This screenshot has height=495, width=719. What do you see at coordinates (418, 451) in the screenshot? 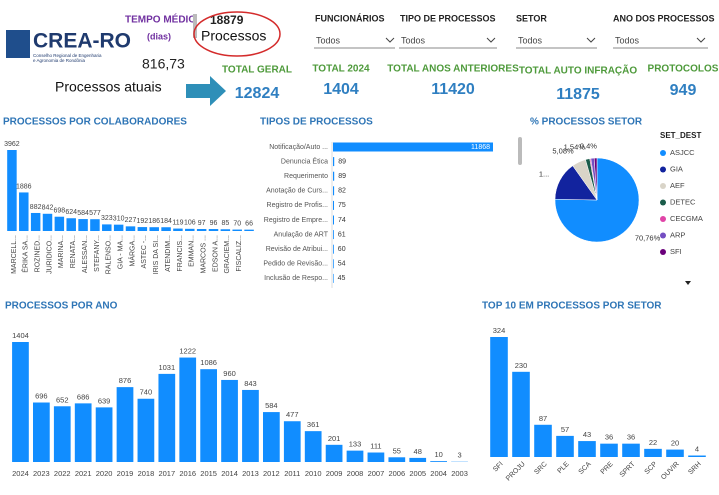
I see `data-label: 48` at bounding box center [418, 451].